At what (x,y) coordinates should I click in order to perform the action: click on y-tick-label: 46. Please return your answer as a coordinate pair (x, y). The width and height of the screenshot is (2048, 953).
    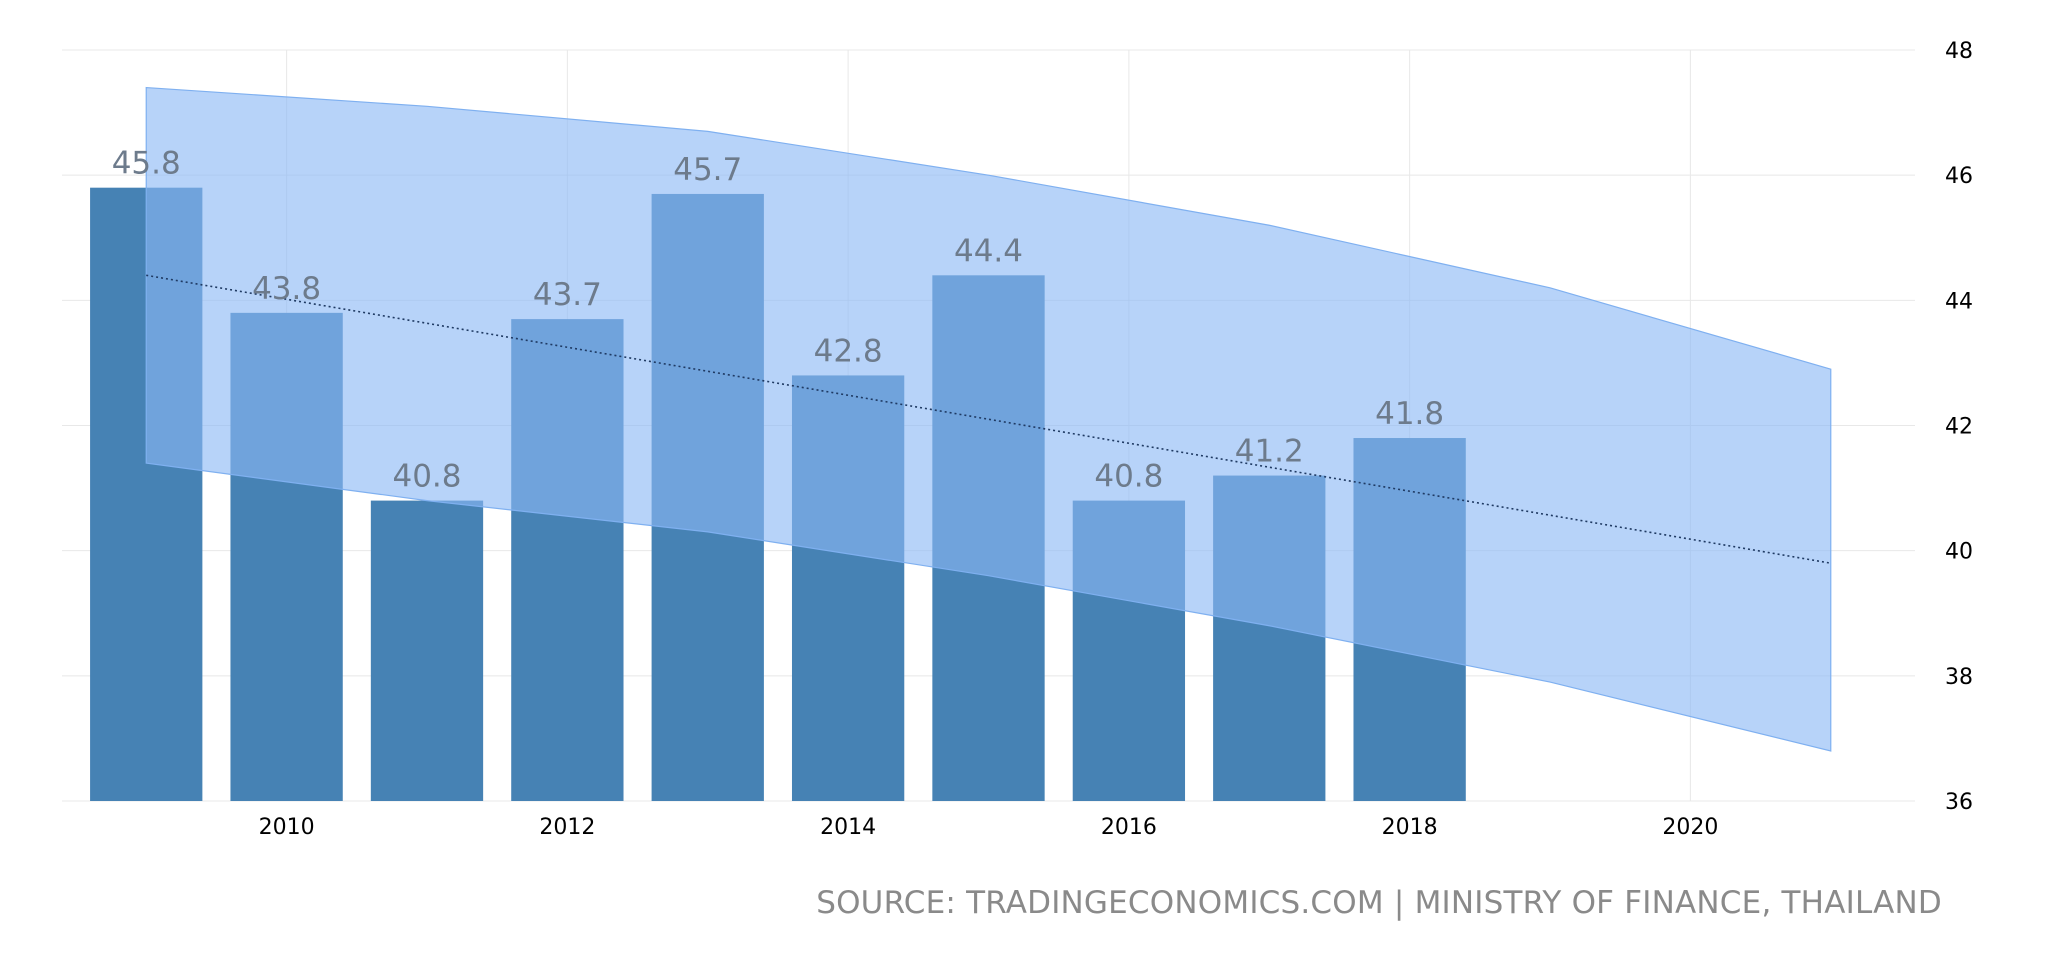
    Looking at the image, I should click on (1959, 176).